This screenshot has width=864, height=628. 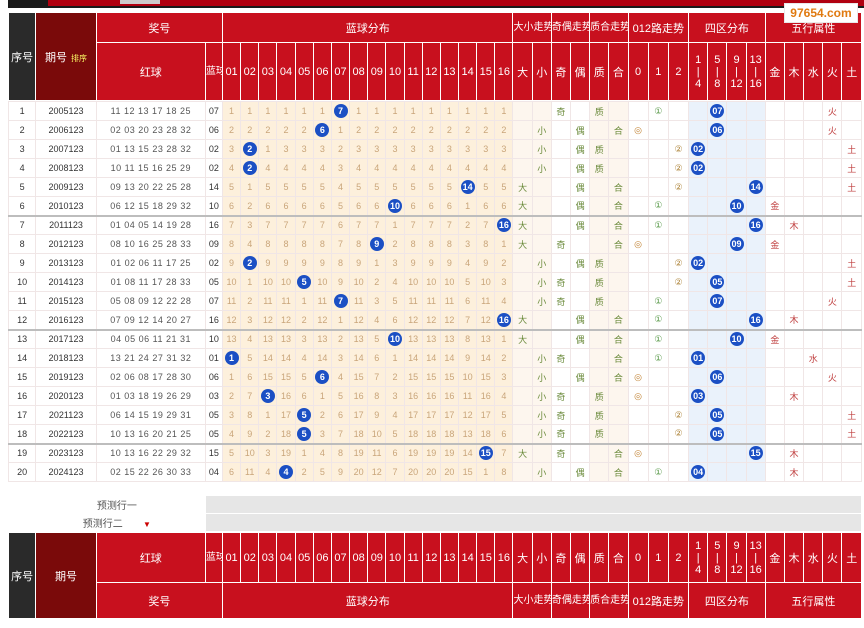 I want to click on bigsmall-cell: 大, so click(x=522, y=206).